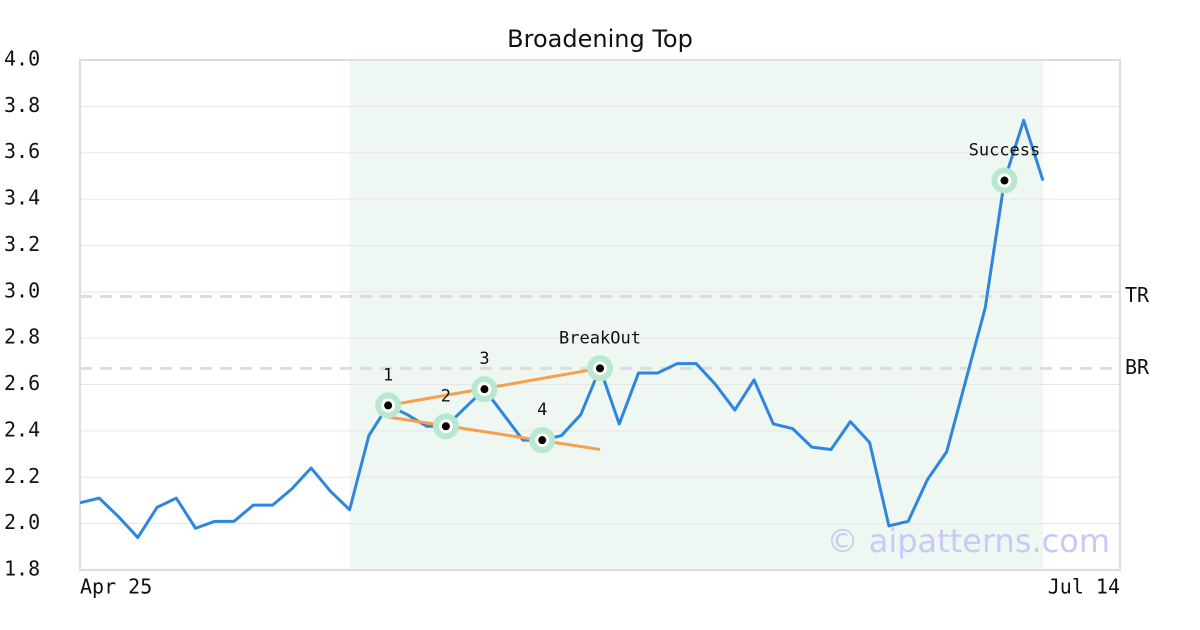 The width and height of the screenshot is (1200, 630). I want to click on y-tick-label: 3.8, so click(22, 105).